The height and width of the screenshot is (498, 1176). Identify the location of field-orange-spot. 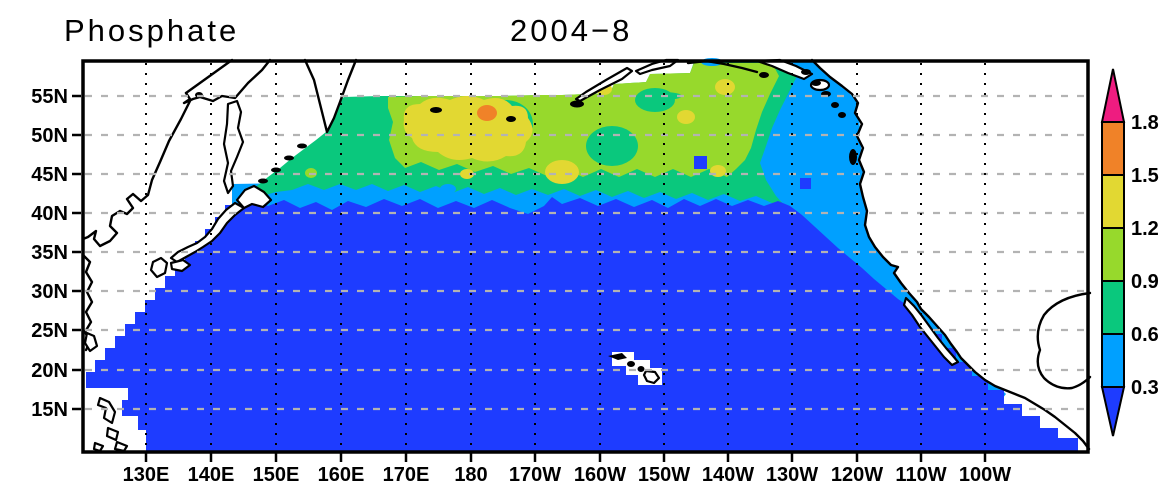
(487, 113).